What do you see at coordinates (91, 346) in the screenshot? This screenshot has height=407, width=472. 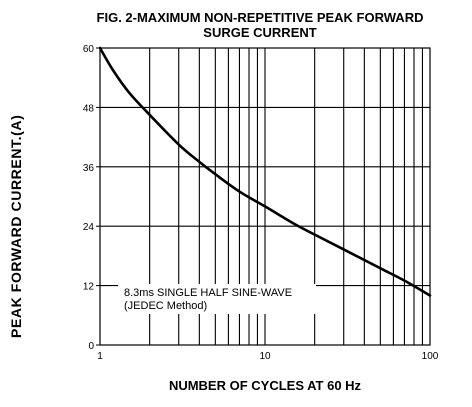 I see `y-tick-label: 0` at bounding box center [91, 346].